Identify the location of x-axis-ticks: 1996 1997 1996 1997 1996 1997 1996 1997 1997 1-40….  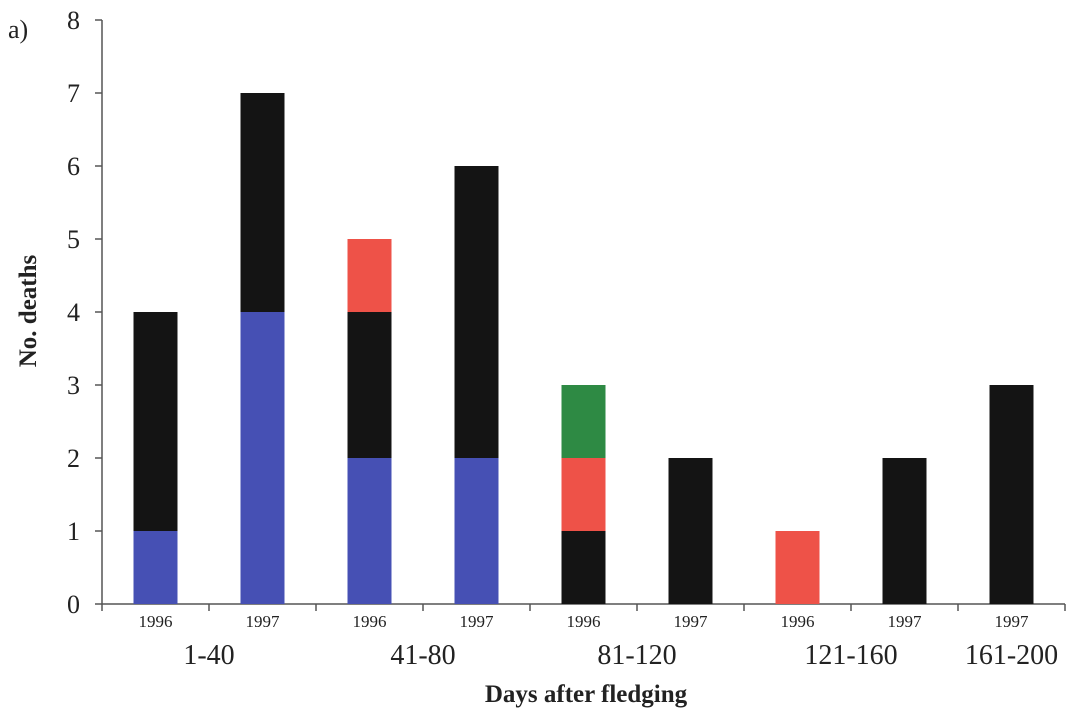
(583, 637).